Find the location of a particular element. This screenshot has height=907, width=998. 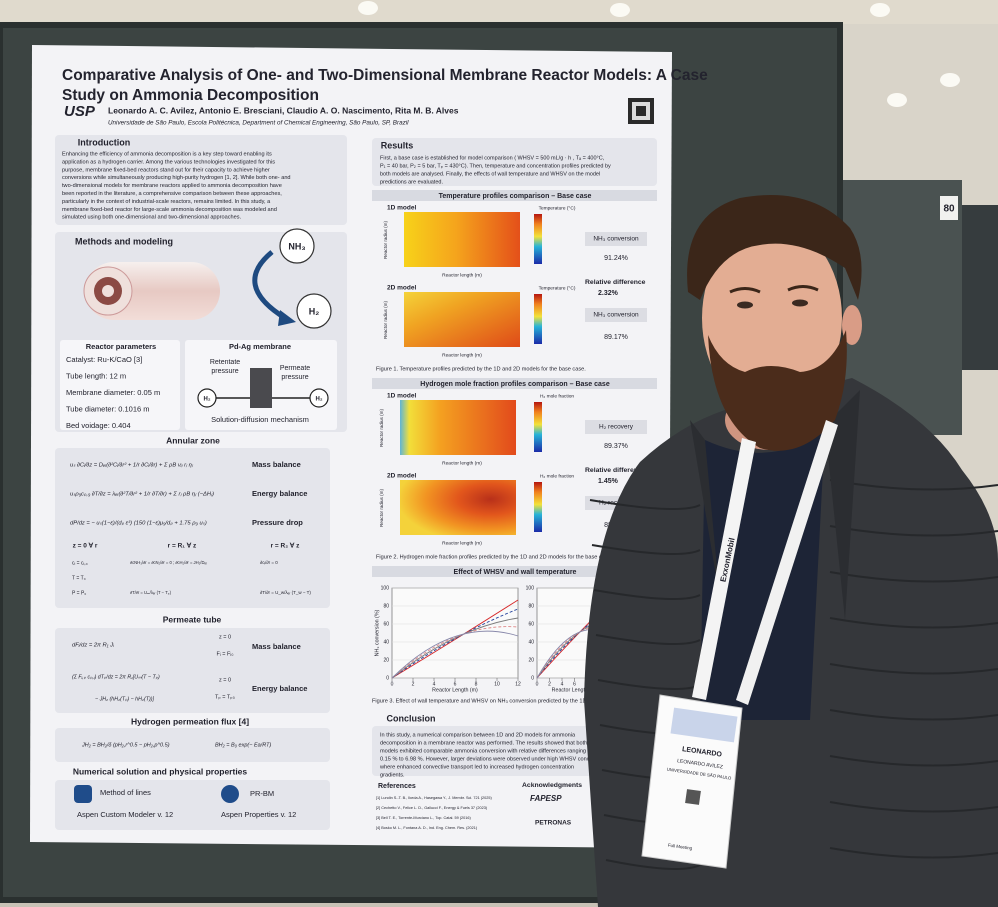

y-tick-label: 0 is located at coordinates (387, 678).